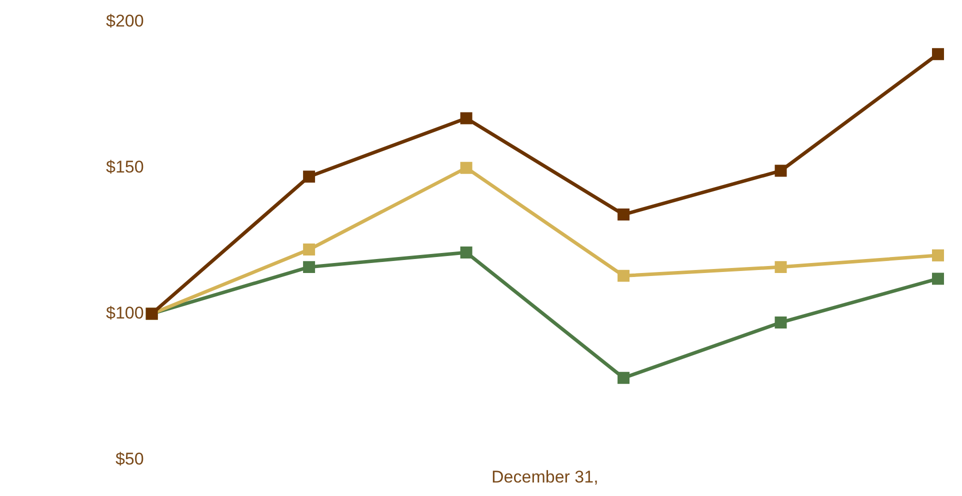  I want to click on y-tick-label: $50, so click(129, 458).